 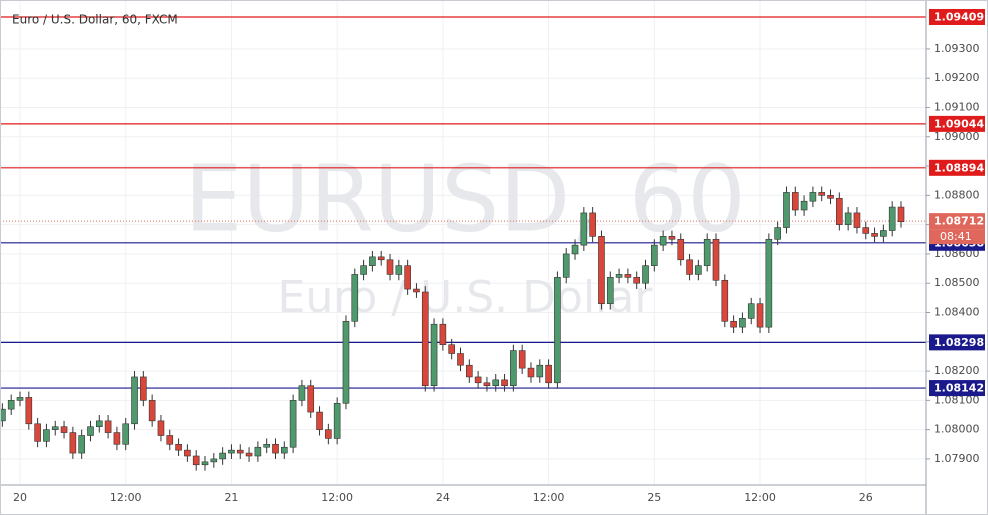 What do you see at coordinates (231, 497) in the screenshot?
I see `x-tick-label: 21` at bounding box center [231, 497].